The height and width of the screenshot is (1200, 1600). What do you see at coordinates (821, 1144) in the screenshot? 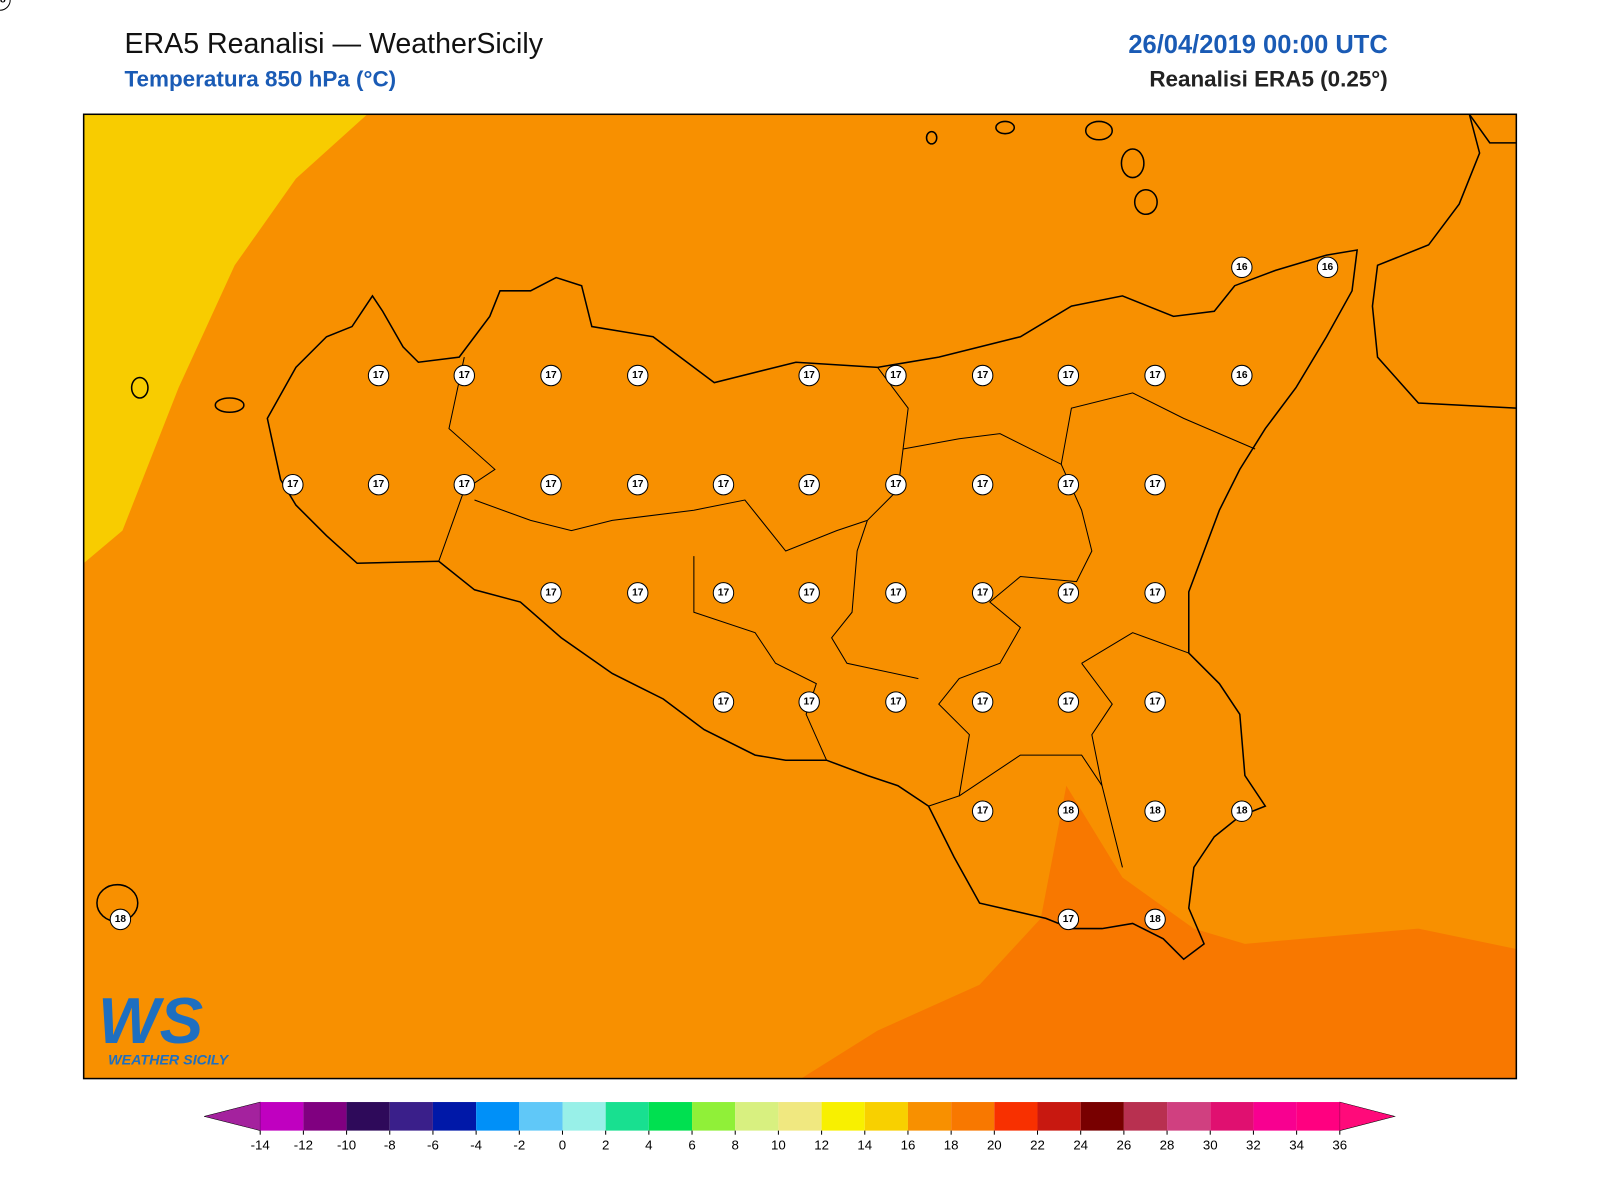
I see `colorbar-tick-label: 12` at bounding box center [821, 1144].